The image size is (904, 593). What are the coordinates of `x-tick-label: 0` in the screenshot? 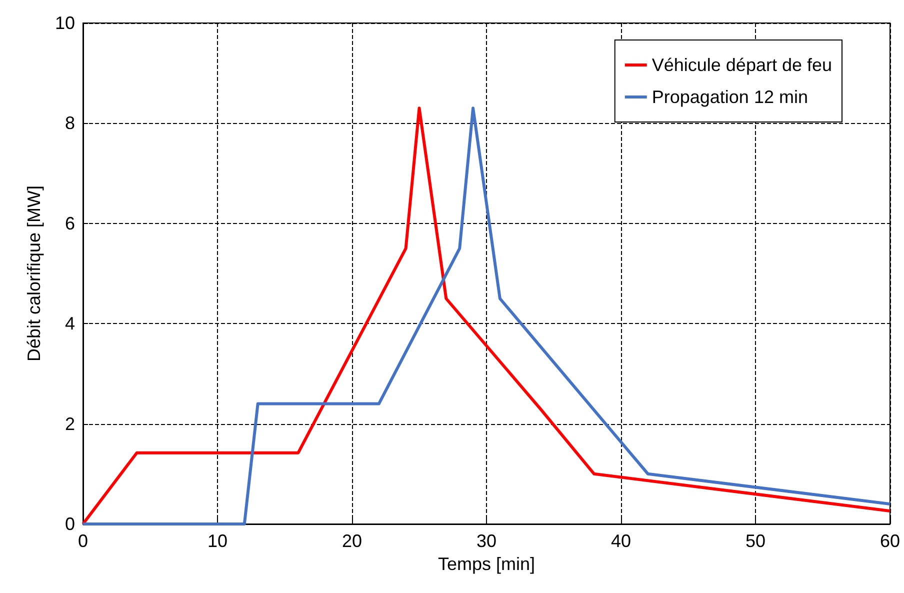 It's located at (83, 541).